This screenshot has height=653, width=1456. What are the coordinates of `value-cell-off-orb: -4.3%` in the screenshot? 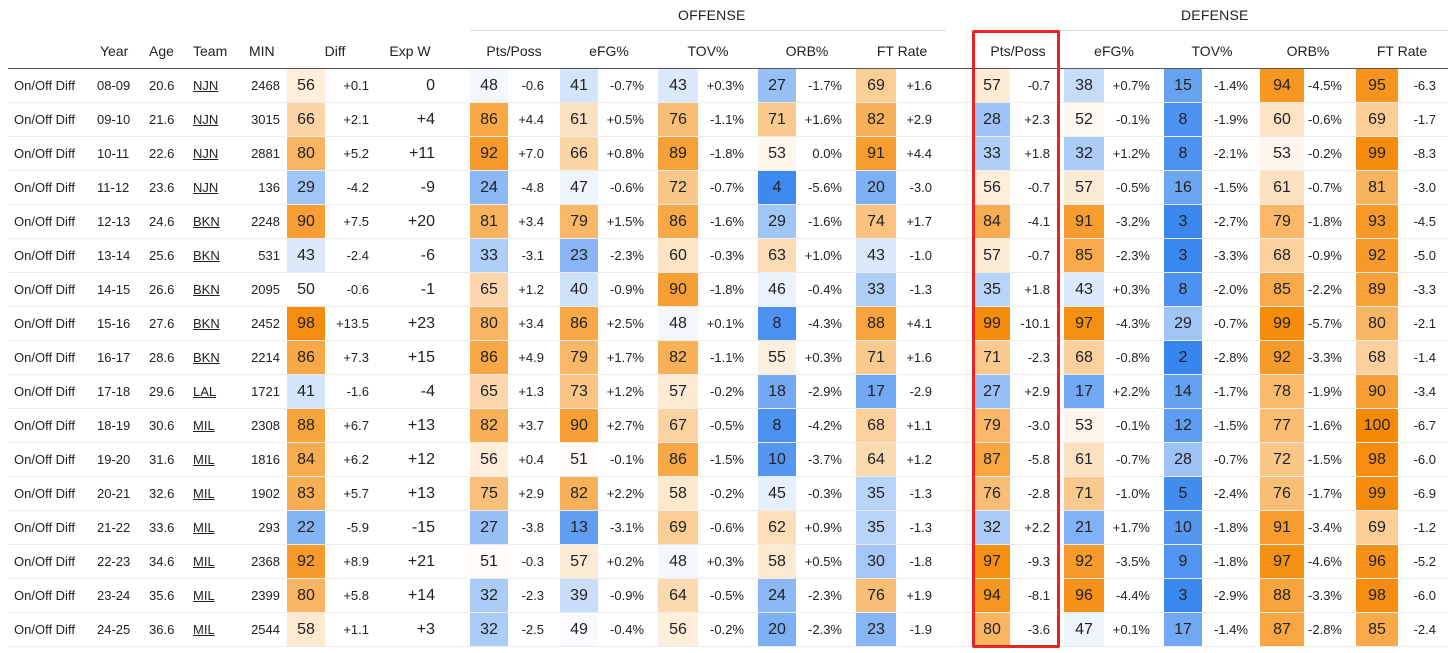 It's located at (825, 323).